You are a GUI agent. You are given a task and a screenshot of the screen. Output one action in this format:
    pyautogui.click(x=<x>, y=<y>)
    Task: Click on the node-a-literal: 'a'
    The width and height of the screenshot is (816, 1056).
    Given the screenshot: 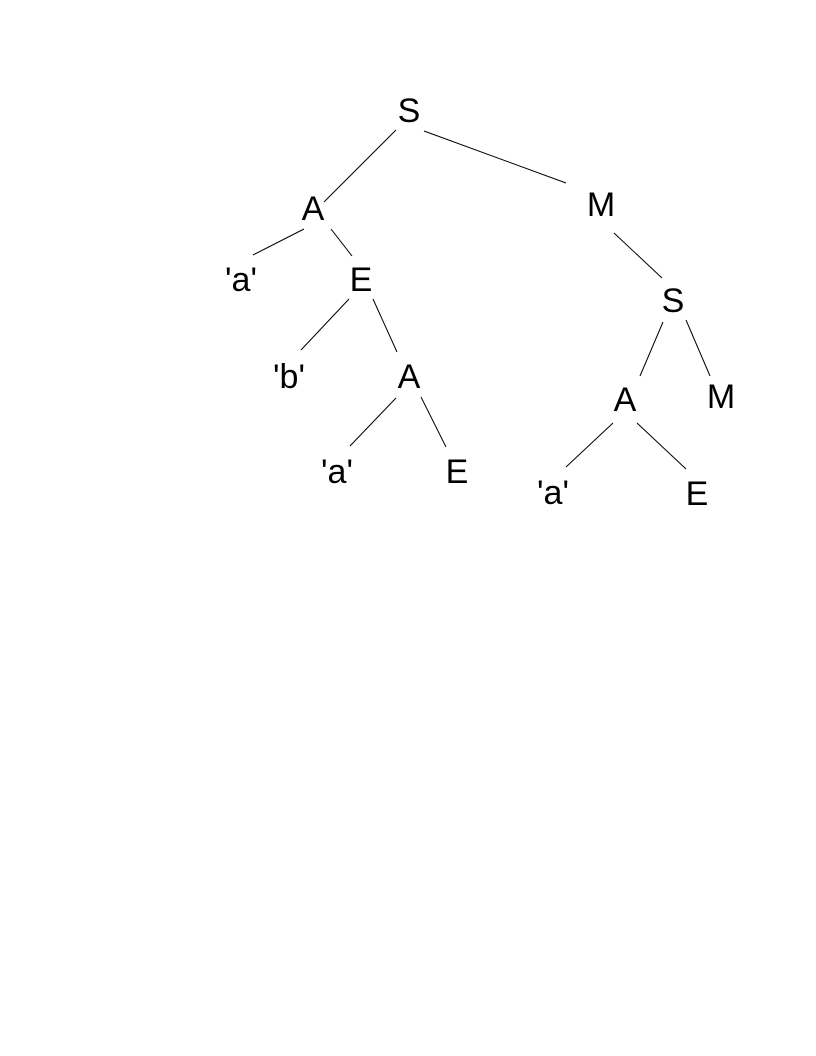 What is the action you would take?
    pyautogui.click(x=241, y=280)
    